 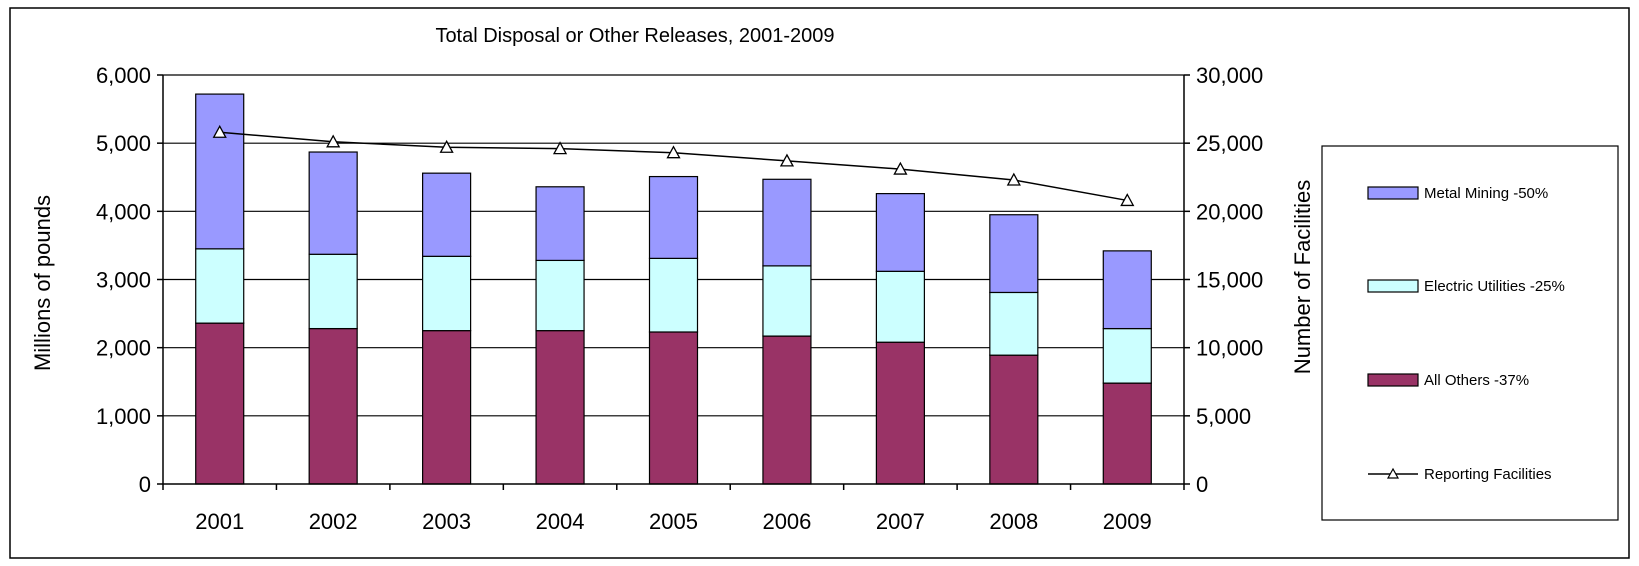 What do you see at coordinates (123, 143) in the screenshot?
I see `y-tick-label: 5,000` at bounding box center [123, 143].